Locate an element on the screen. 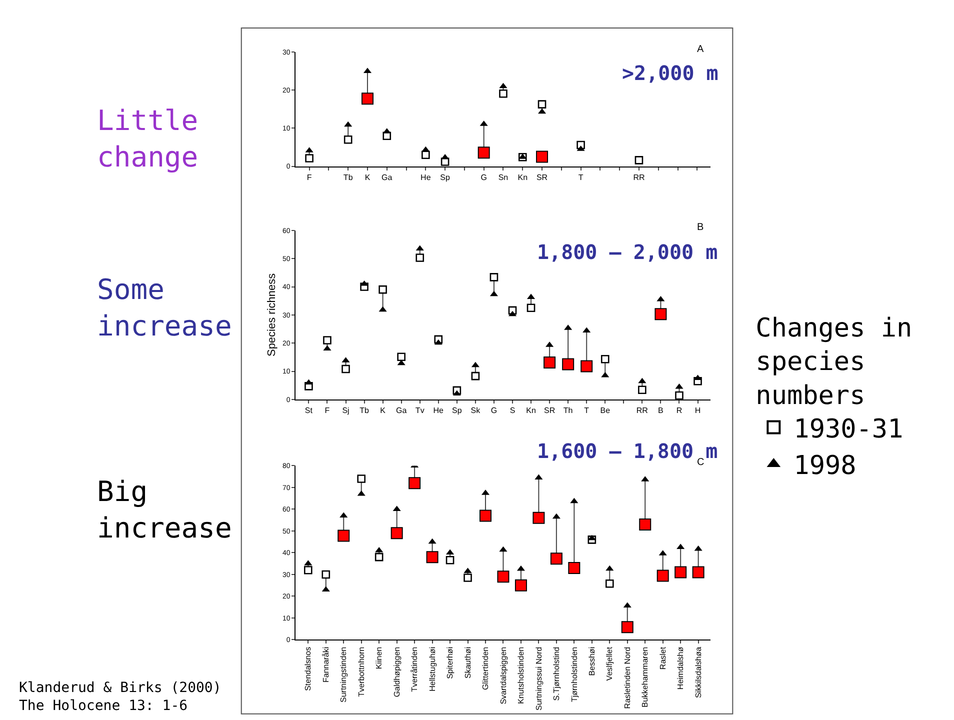 This screenshot has height=720, width=954. x-tick-label: S.Tjørnholstind is located at coordinates (557, 673).